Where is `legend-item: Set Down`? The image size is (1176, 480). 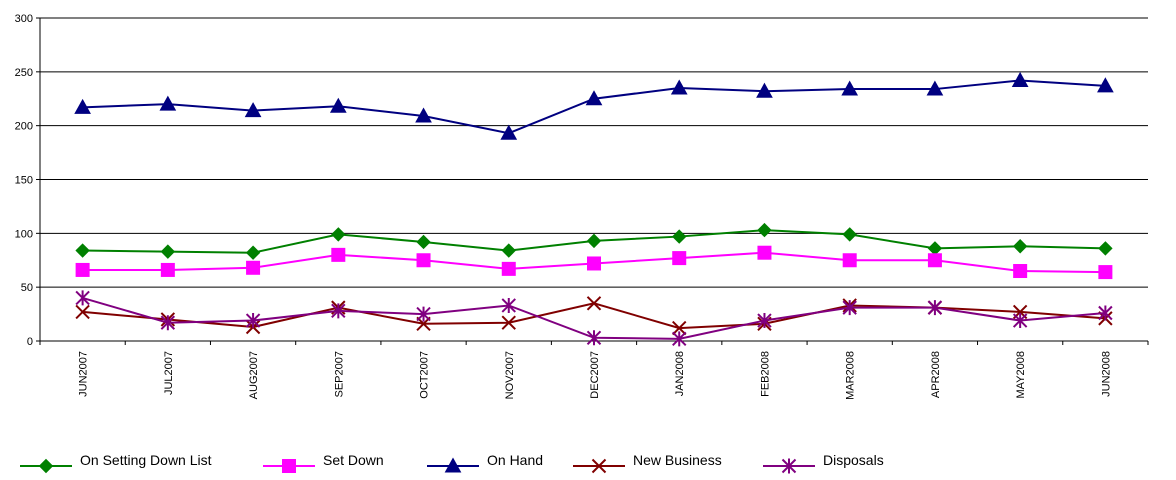 legend-item: Set Down is located at coordinates (323, 462).